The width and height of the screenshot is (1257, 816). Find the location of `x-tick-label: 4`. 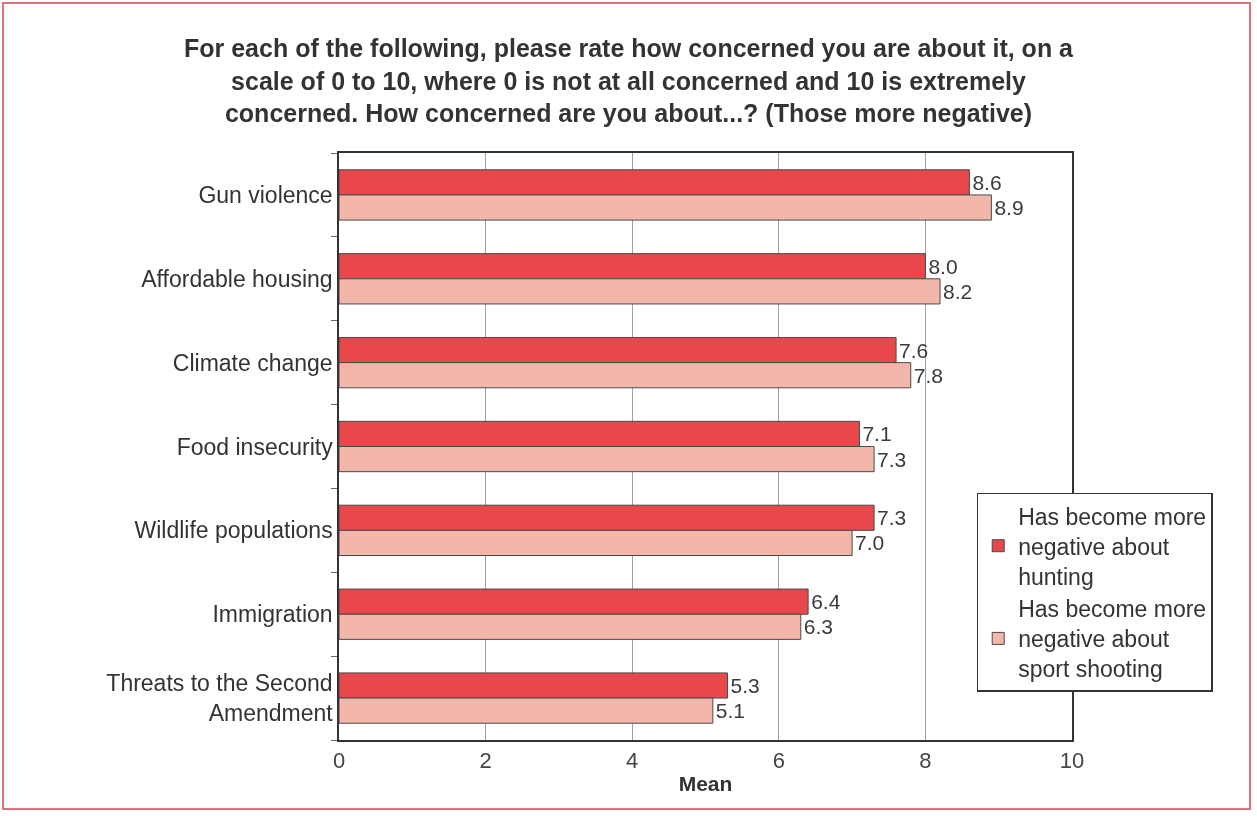

x-tick-label: 4 is located at coordinates (632, 761).